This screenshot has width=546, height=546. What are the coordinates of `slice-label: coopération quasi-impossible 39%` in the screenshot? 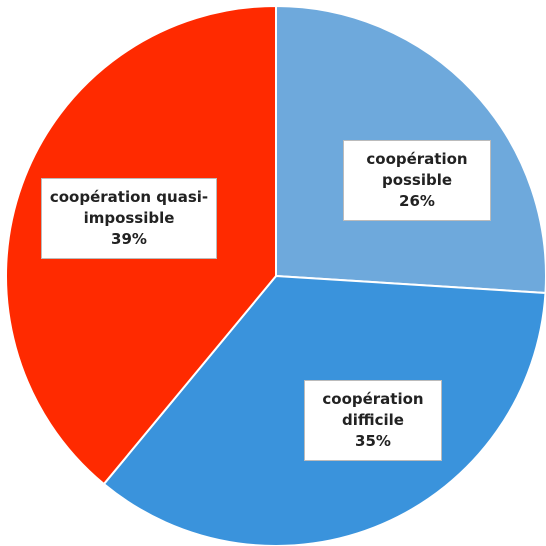 It's located at (129, 218).